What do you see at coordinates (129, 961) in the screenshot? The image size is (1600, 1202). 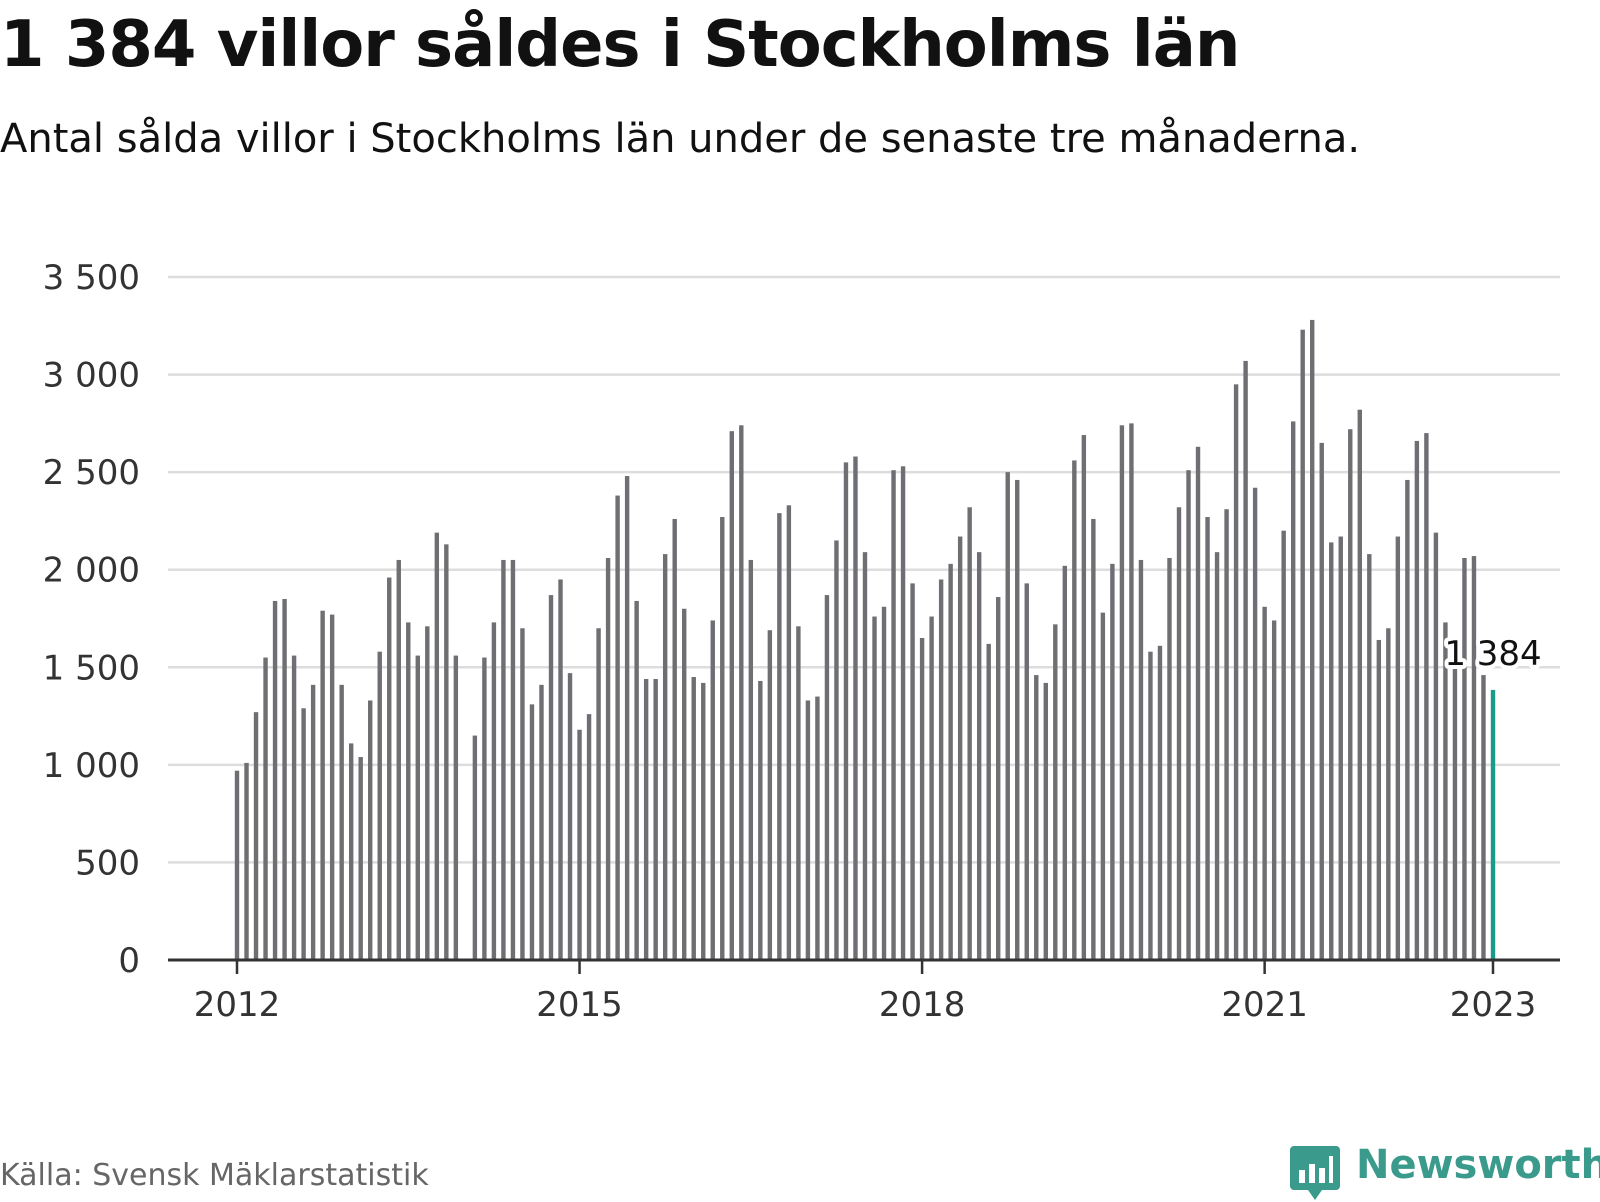 I see `y-tick-label: 0` at bounding box center [129, 961].